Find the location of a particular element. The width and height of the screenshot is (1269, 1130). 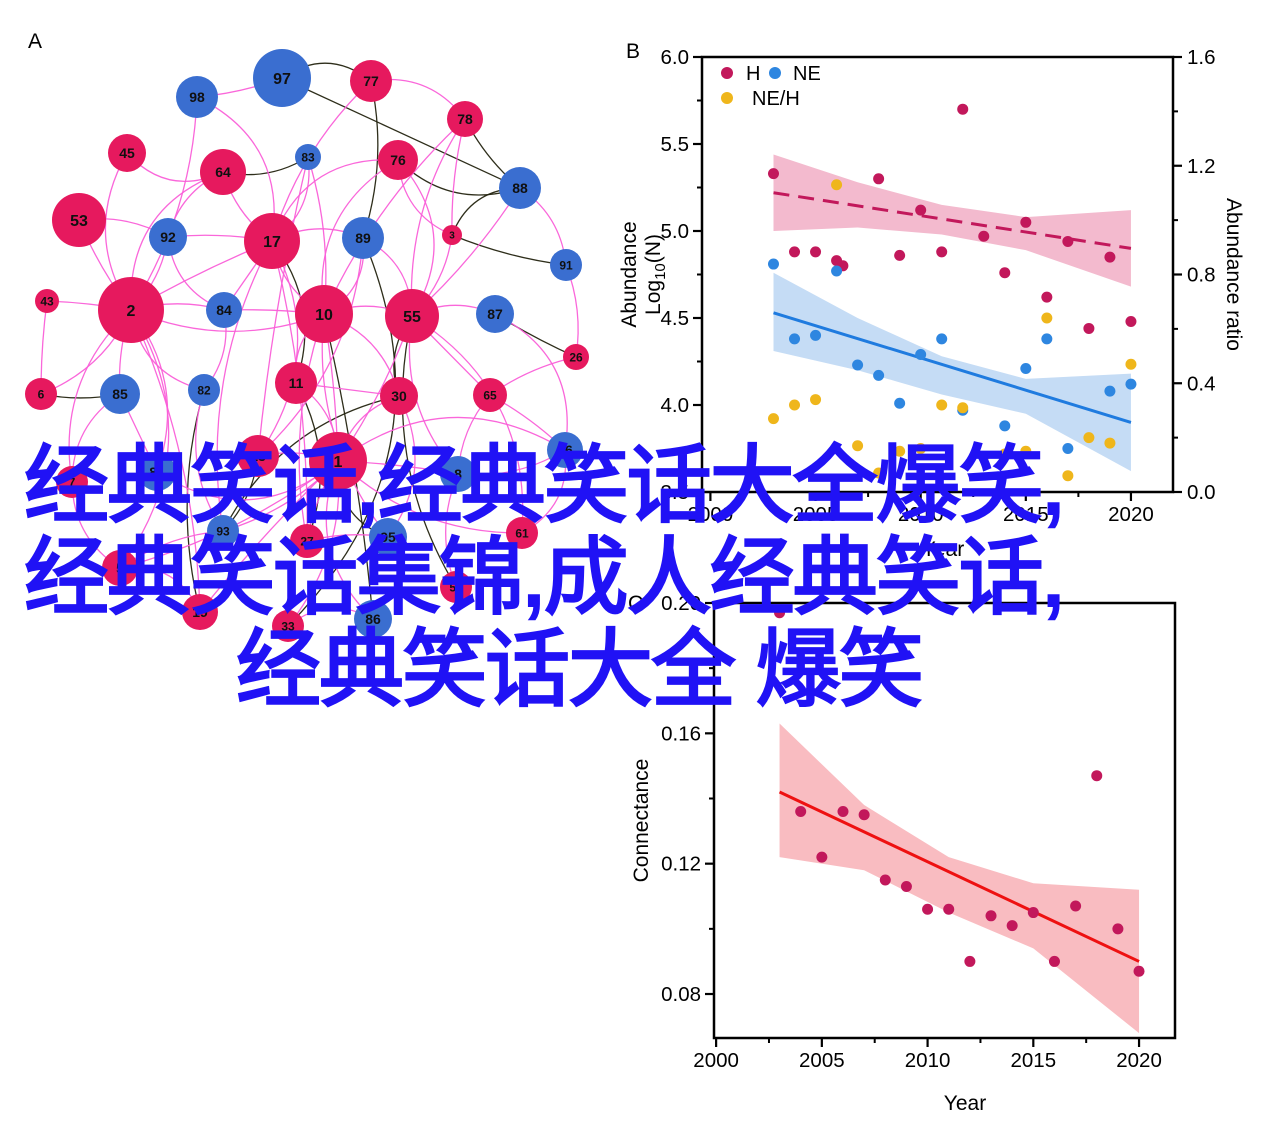

svg-text: NE/H is located at coordinates (776, 99).